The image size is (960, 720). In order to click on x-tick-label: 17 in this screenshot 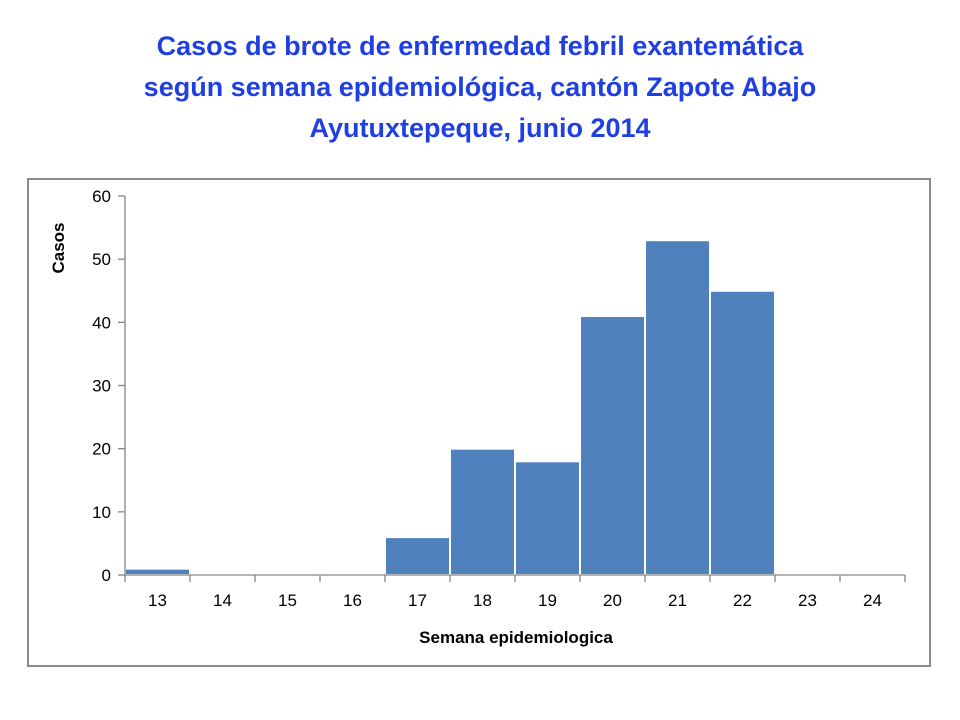, I will do `click(417, 600)`.